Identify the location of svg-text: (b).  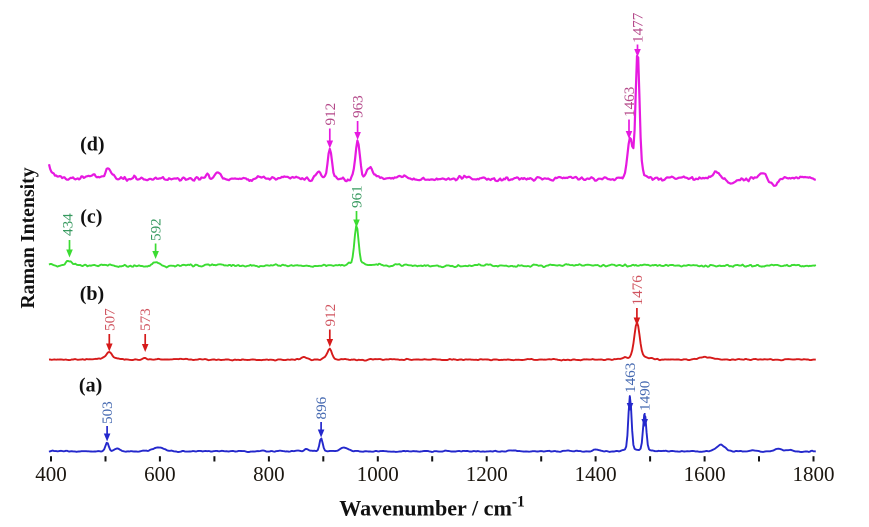
(92, 294).